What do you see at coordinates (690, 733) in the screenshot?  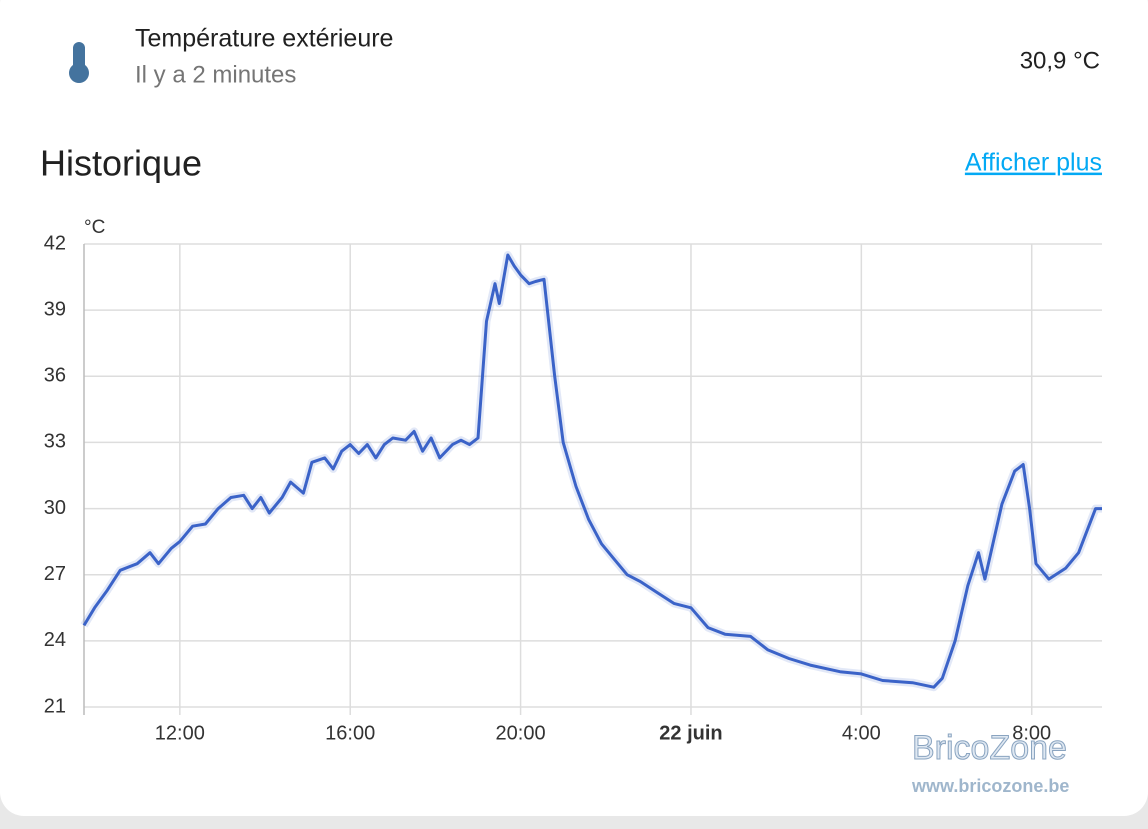 I see `x-tick-label: 22 juin` at bounding box center [690, 733].